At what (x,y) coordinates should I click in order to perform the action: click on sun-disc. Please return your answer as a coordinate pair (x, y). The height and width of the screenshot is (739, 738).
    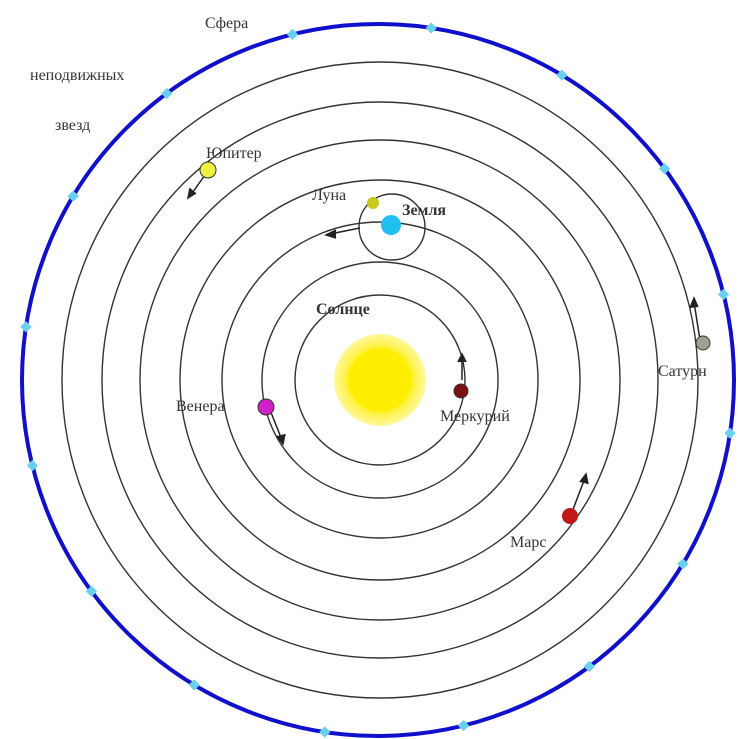
    Looking at the image, I should click on (380, 380).